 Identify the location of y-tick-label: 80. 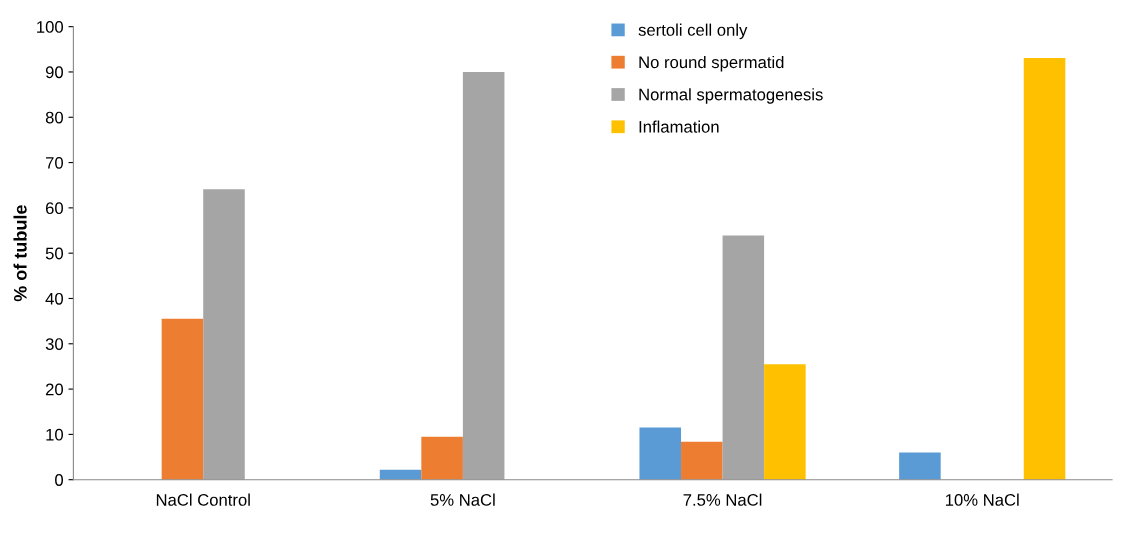
(54, 117).